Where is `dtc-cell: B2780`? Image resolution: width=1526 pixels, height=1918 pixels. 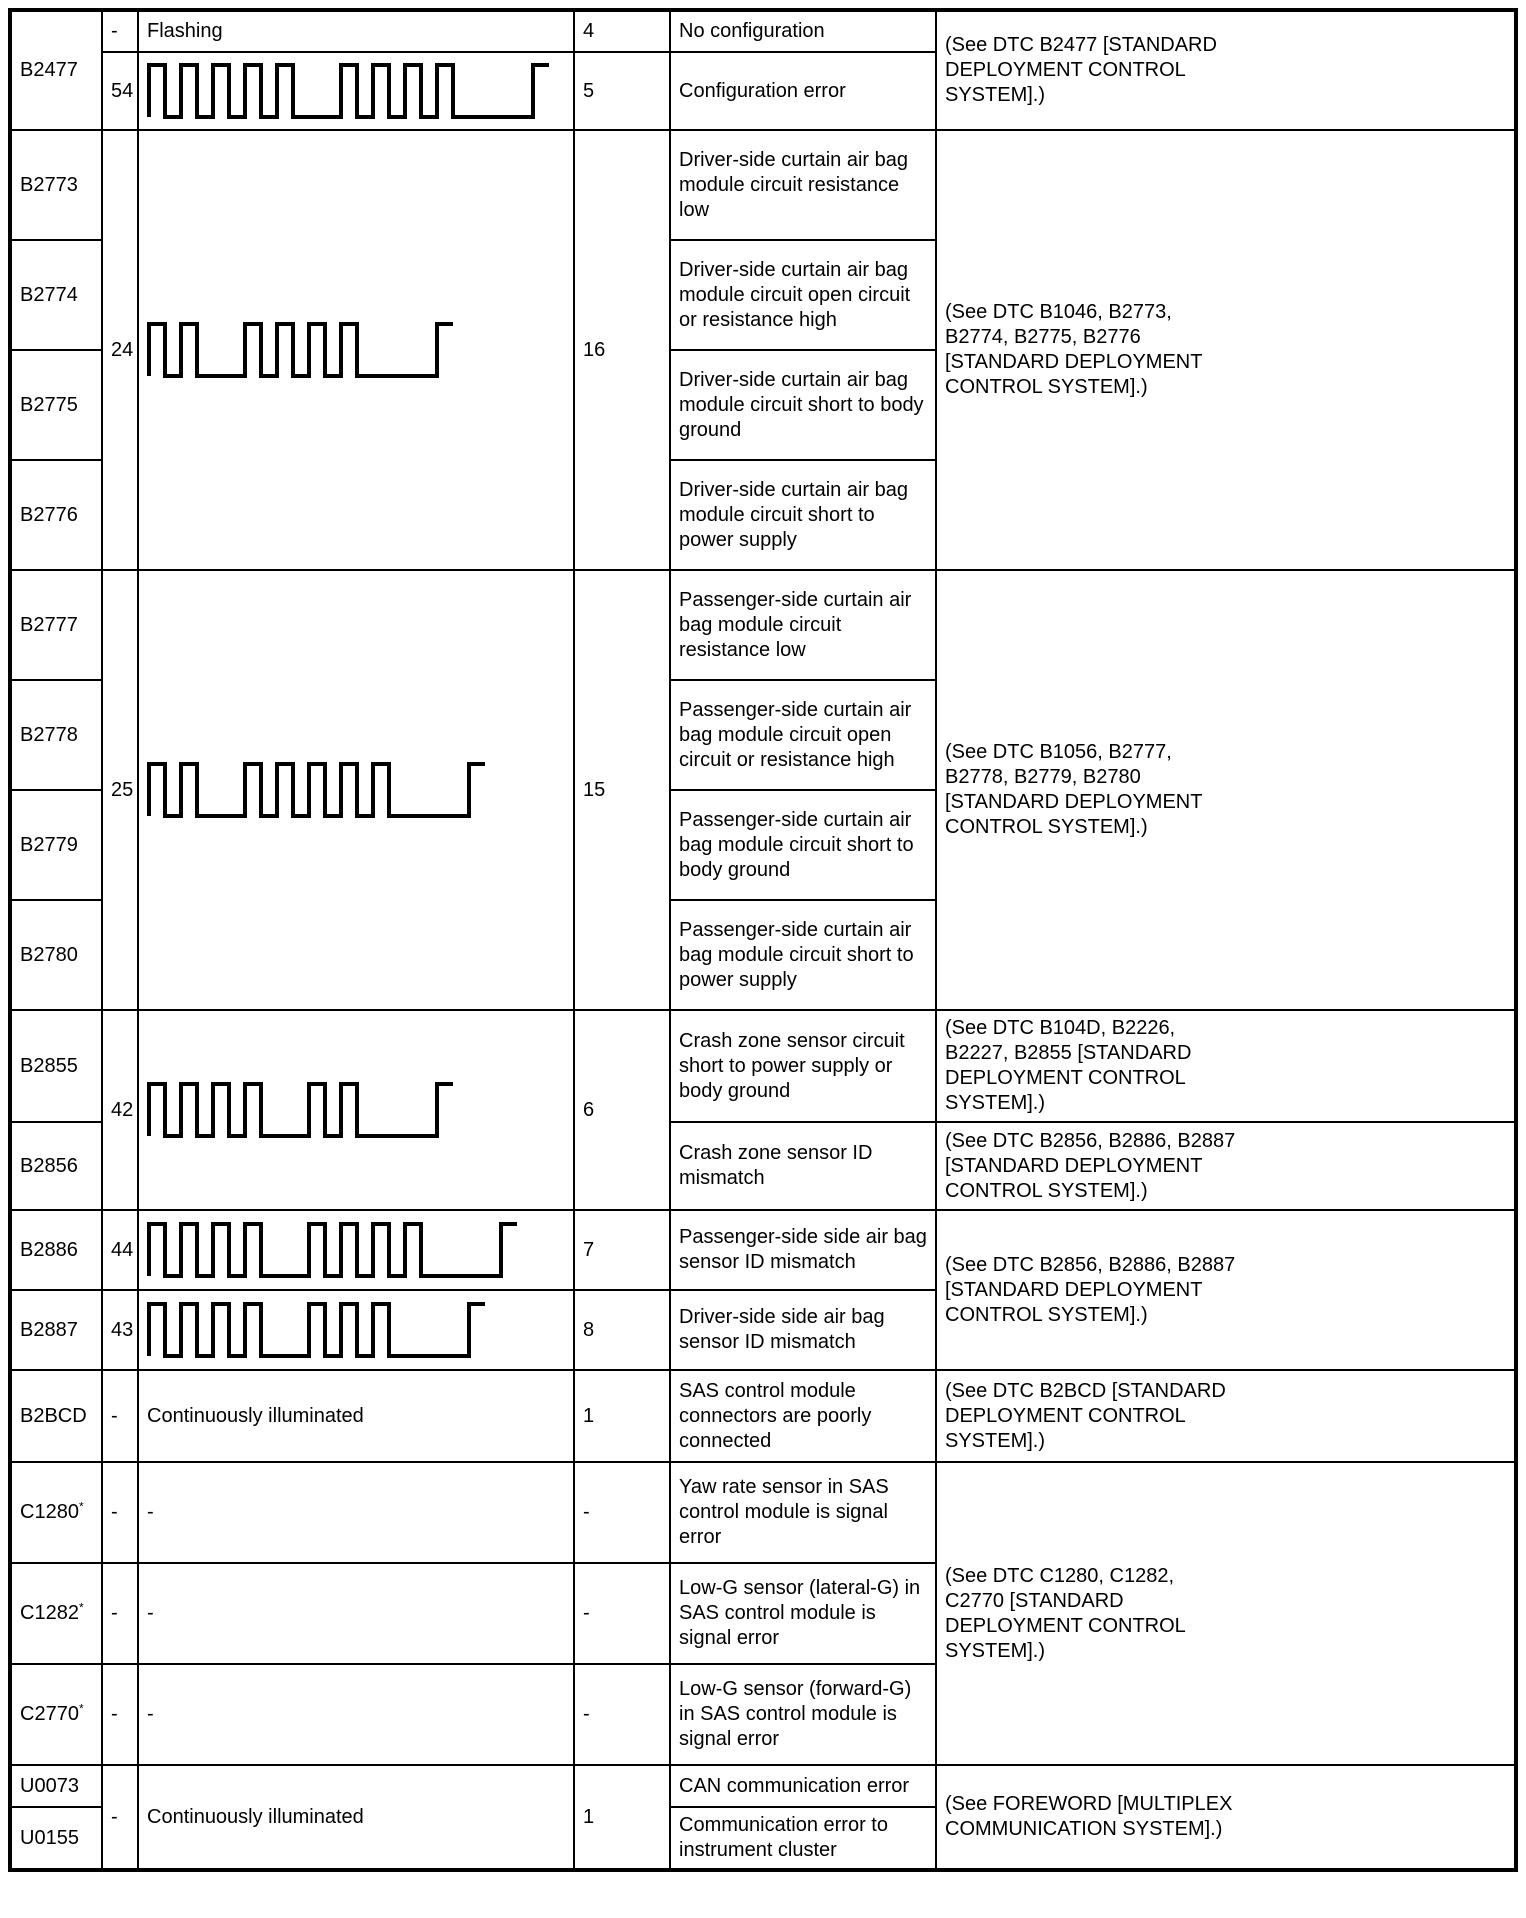
dtc-cell: B2780 is located at coordinates (56, 955).